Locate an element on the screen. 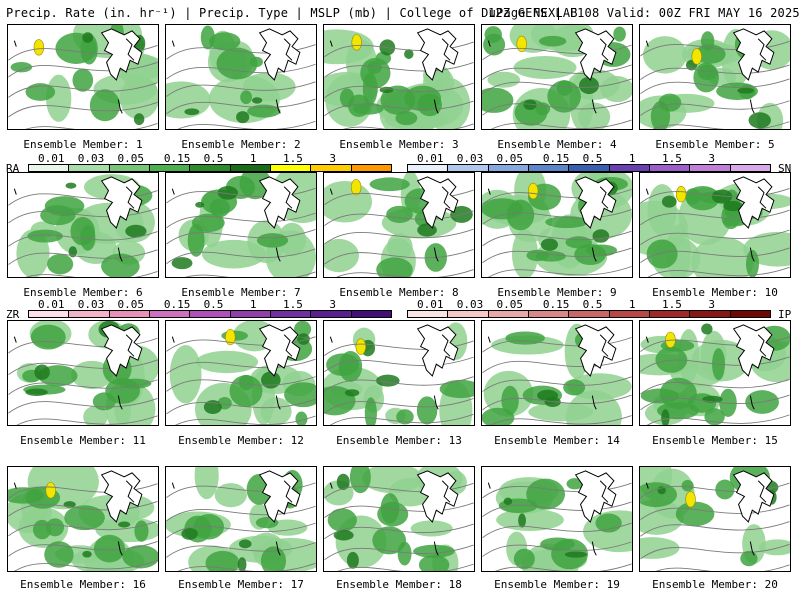 The height and width of the screenshot is (600, 800). ensemble-member-label: Ensemble Member: 7 is located at coordinates (241, 292).